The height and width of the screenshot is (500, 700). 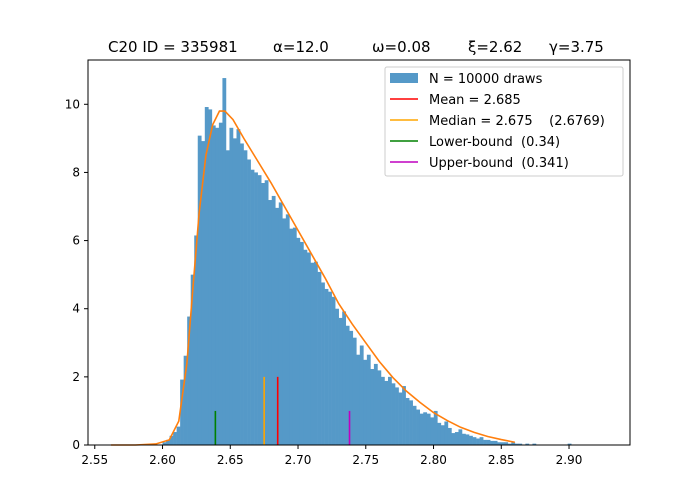 I want to click on y-axis: 0 2 4 6 8 10, so click(x=76, y=274).